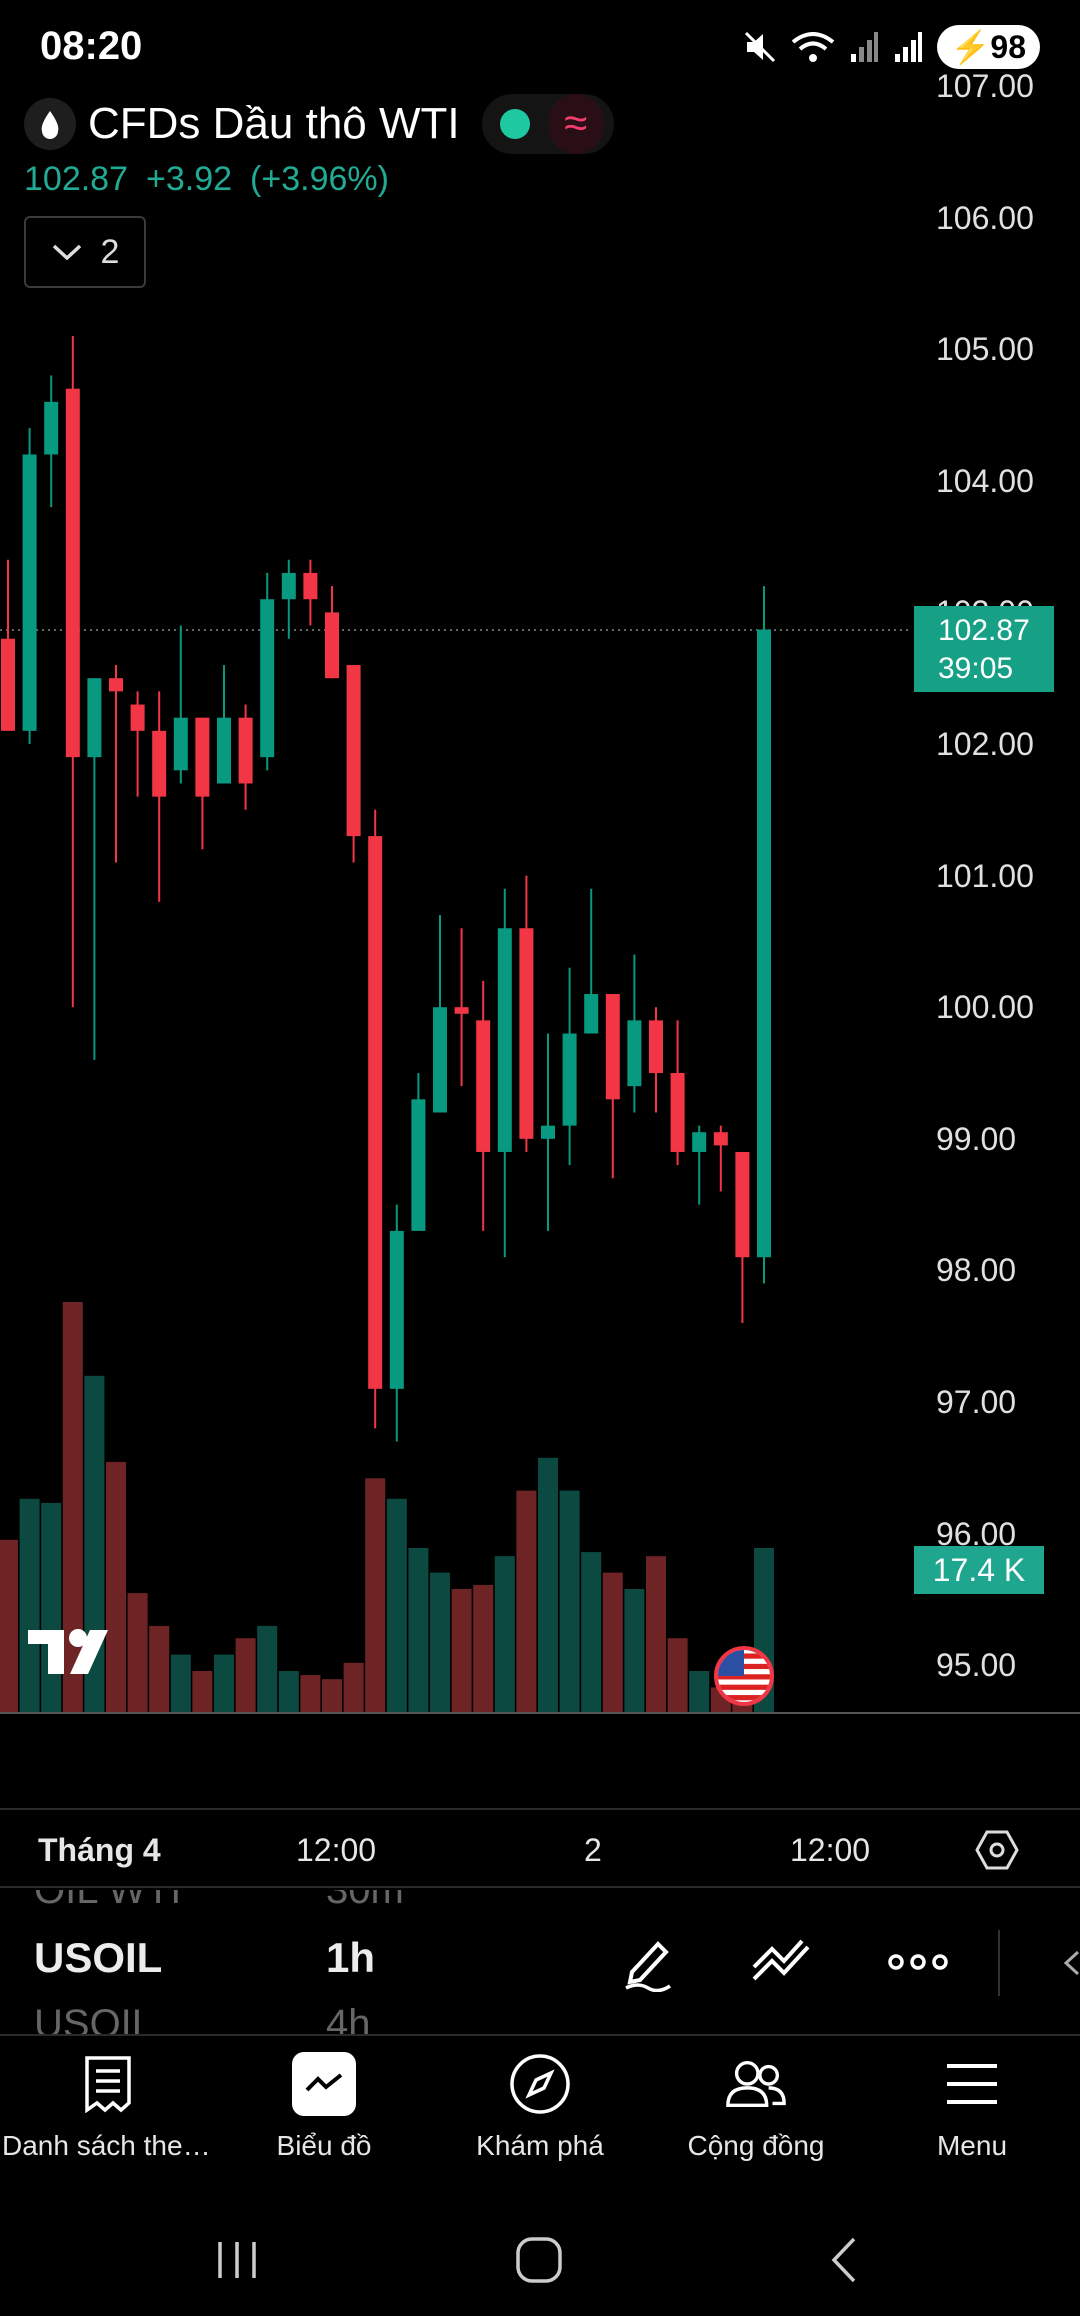 Image resolution: width=1080 pixels, height=2316 pixels. Describe the element at coordinates (324, 2112) in the screenshot. I see `nav-chart: Biểu đồ` at that location.